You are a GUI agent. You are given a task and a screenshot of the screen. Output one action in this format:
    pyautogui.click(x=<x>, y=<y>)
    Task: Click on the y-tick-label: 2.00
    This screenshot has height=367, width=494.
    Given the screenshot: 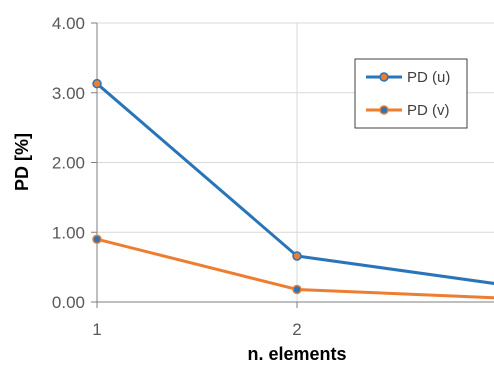 What is the action you would take?
    pyautogui.click(x=68, y=163)
    